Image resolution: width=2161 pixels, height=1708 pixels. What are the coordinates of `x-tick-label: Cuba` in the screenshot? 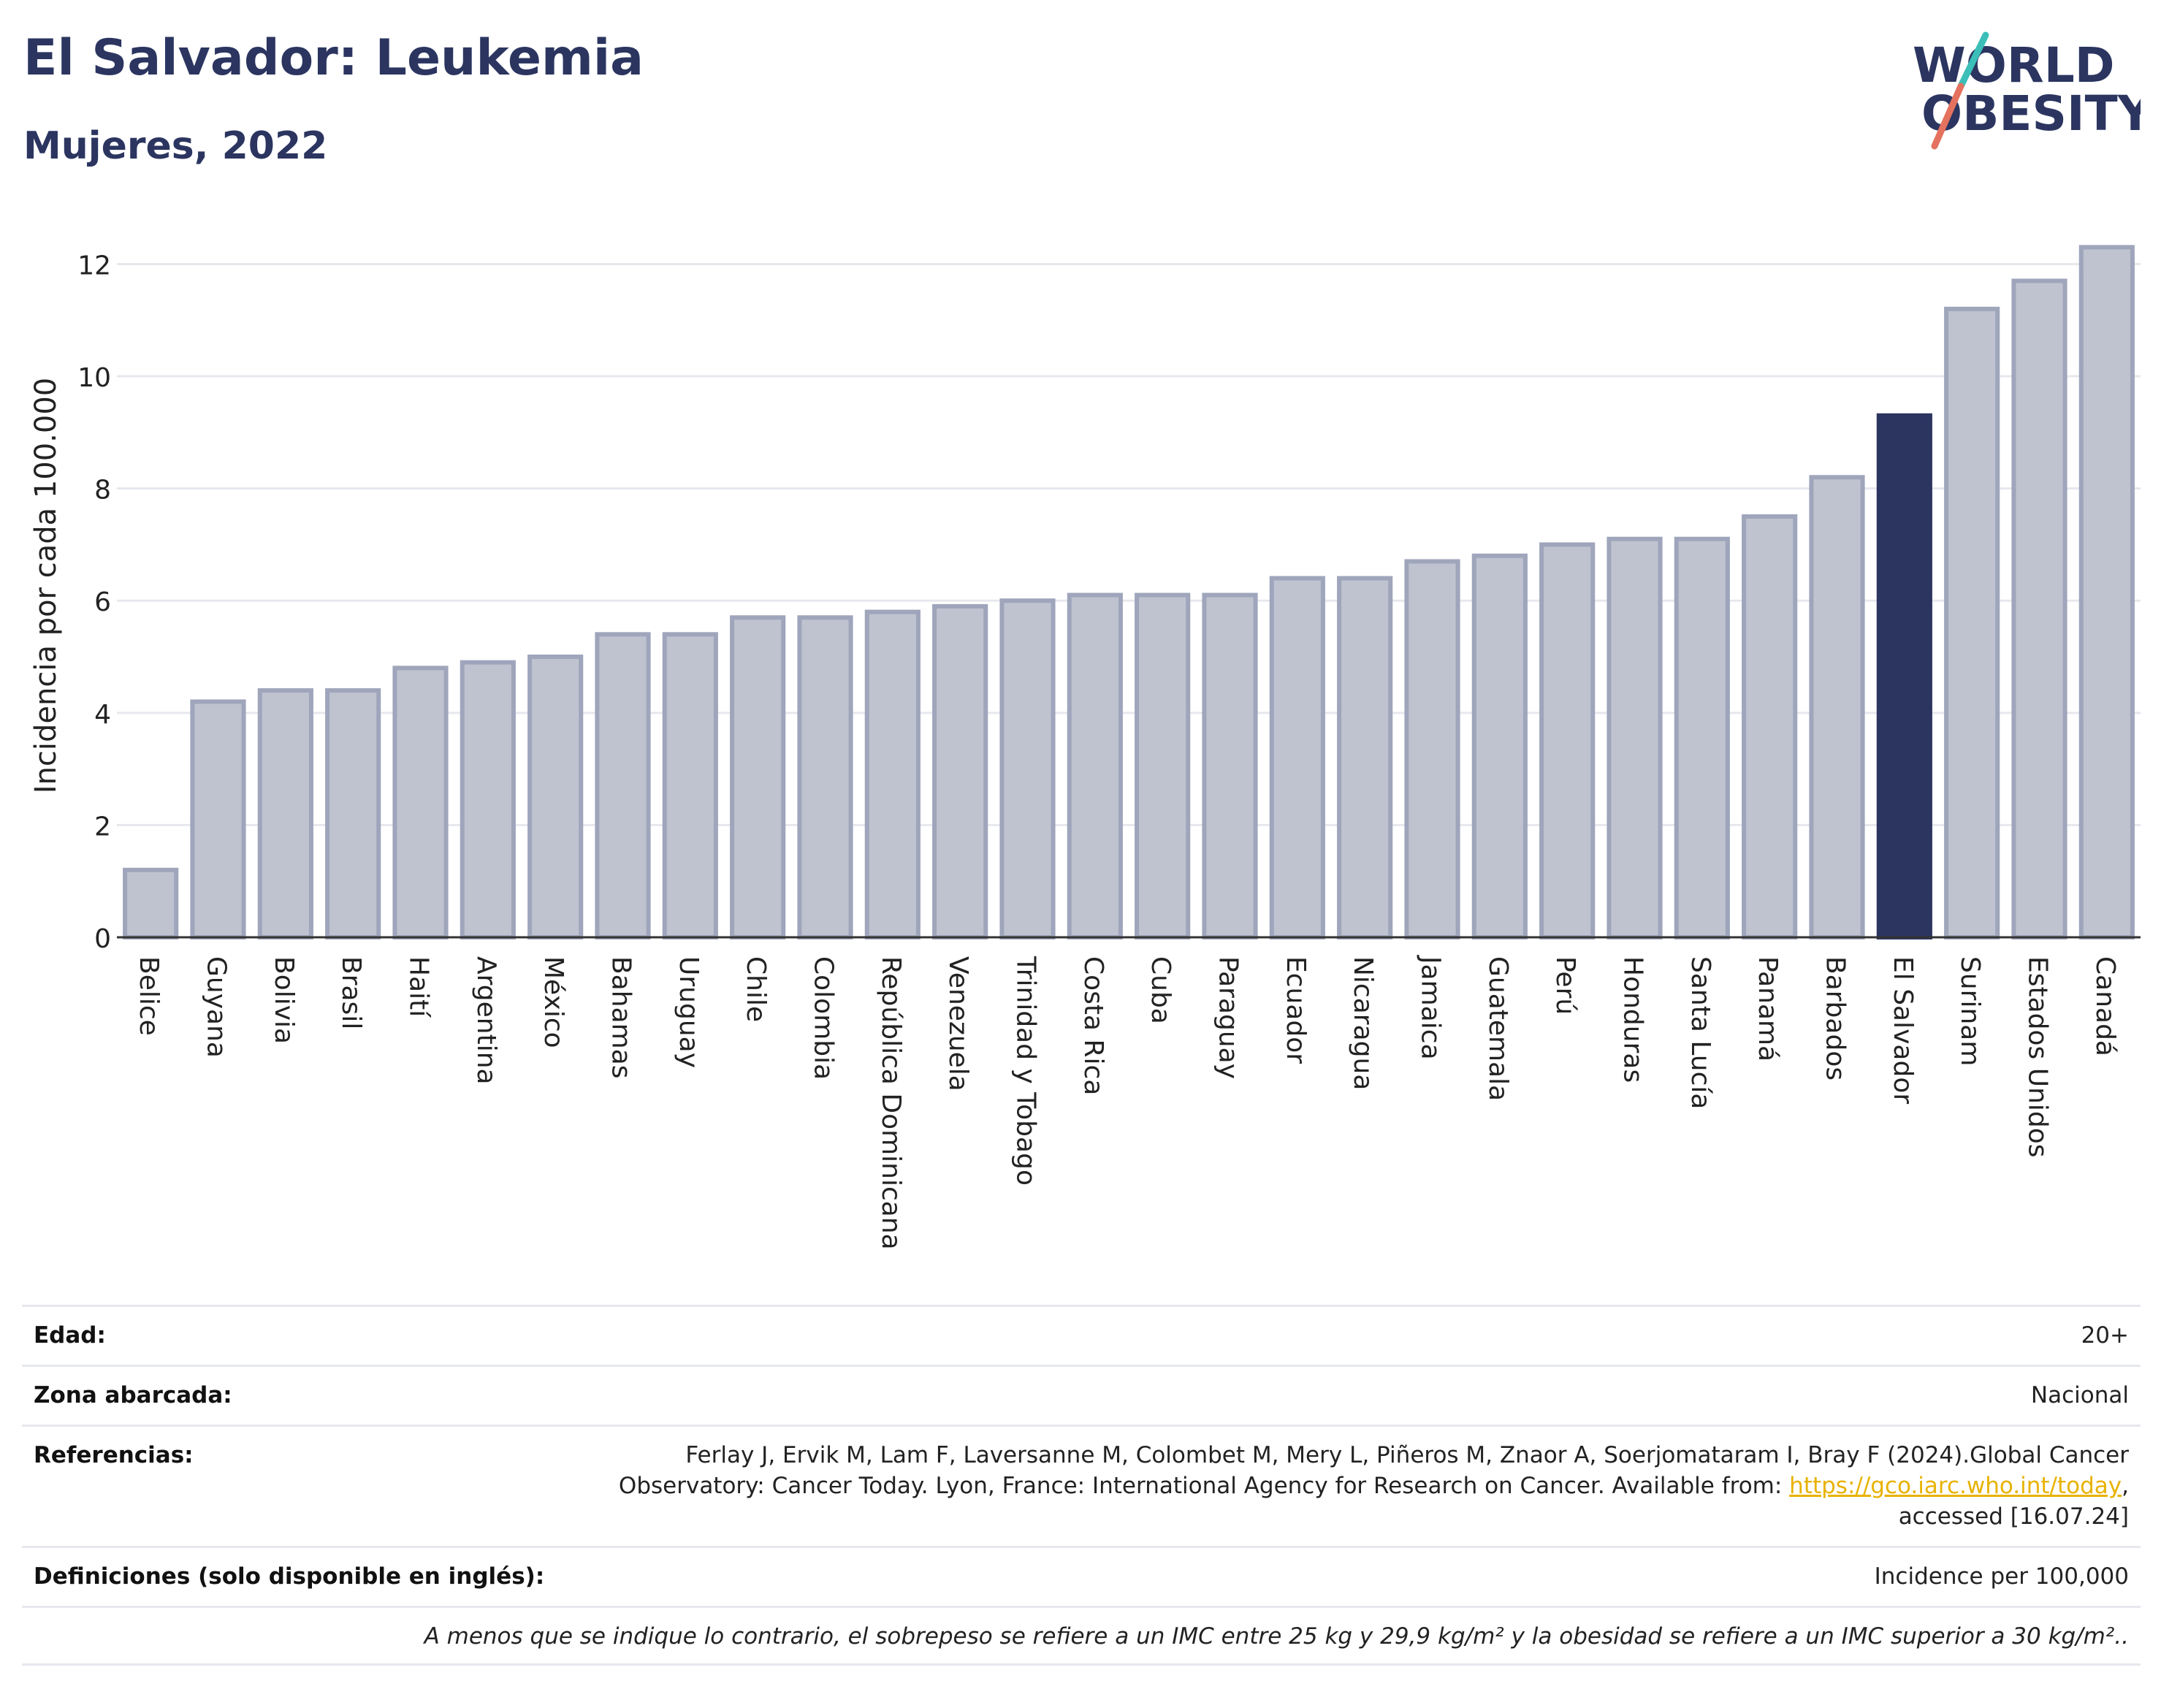 It's located at (1160, 990).